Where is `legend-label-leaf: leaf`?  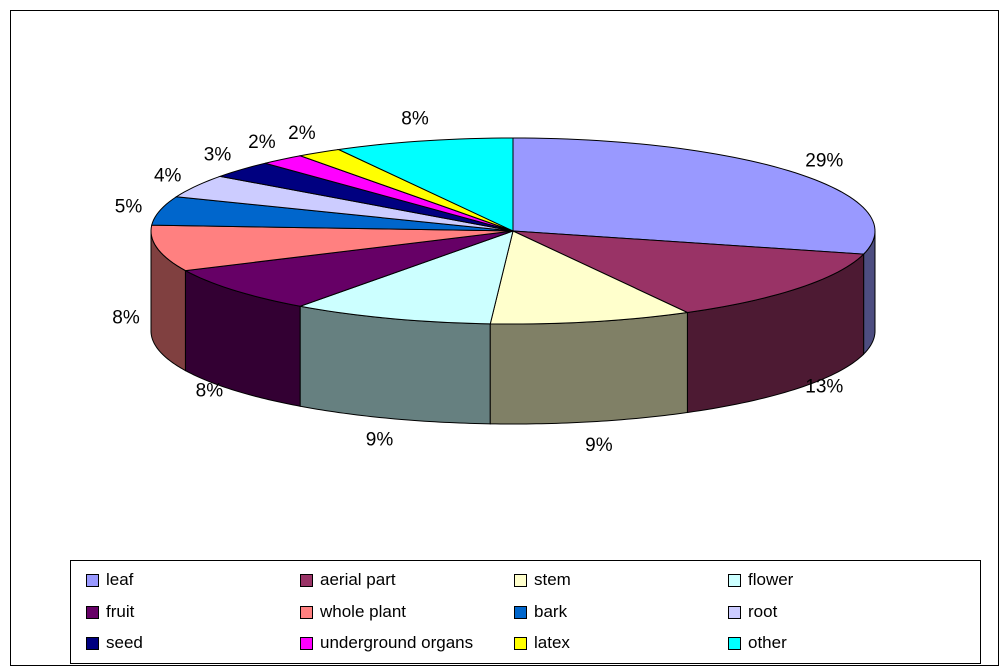
legend-label-leaf: leaf is located at coordinates (120, 579).